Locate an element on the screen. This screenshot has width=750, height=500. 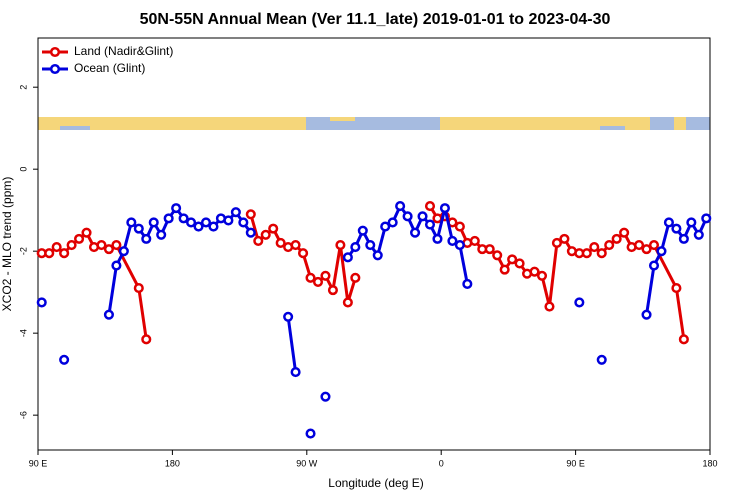
x-tick-label: 0 is located at coordinates (441, 463).